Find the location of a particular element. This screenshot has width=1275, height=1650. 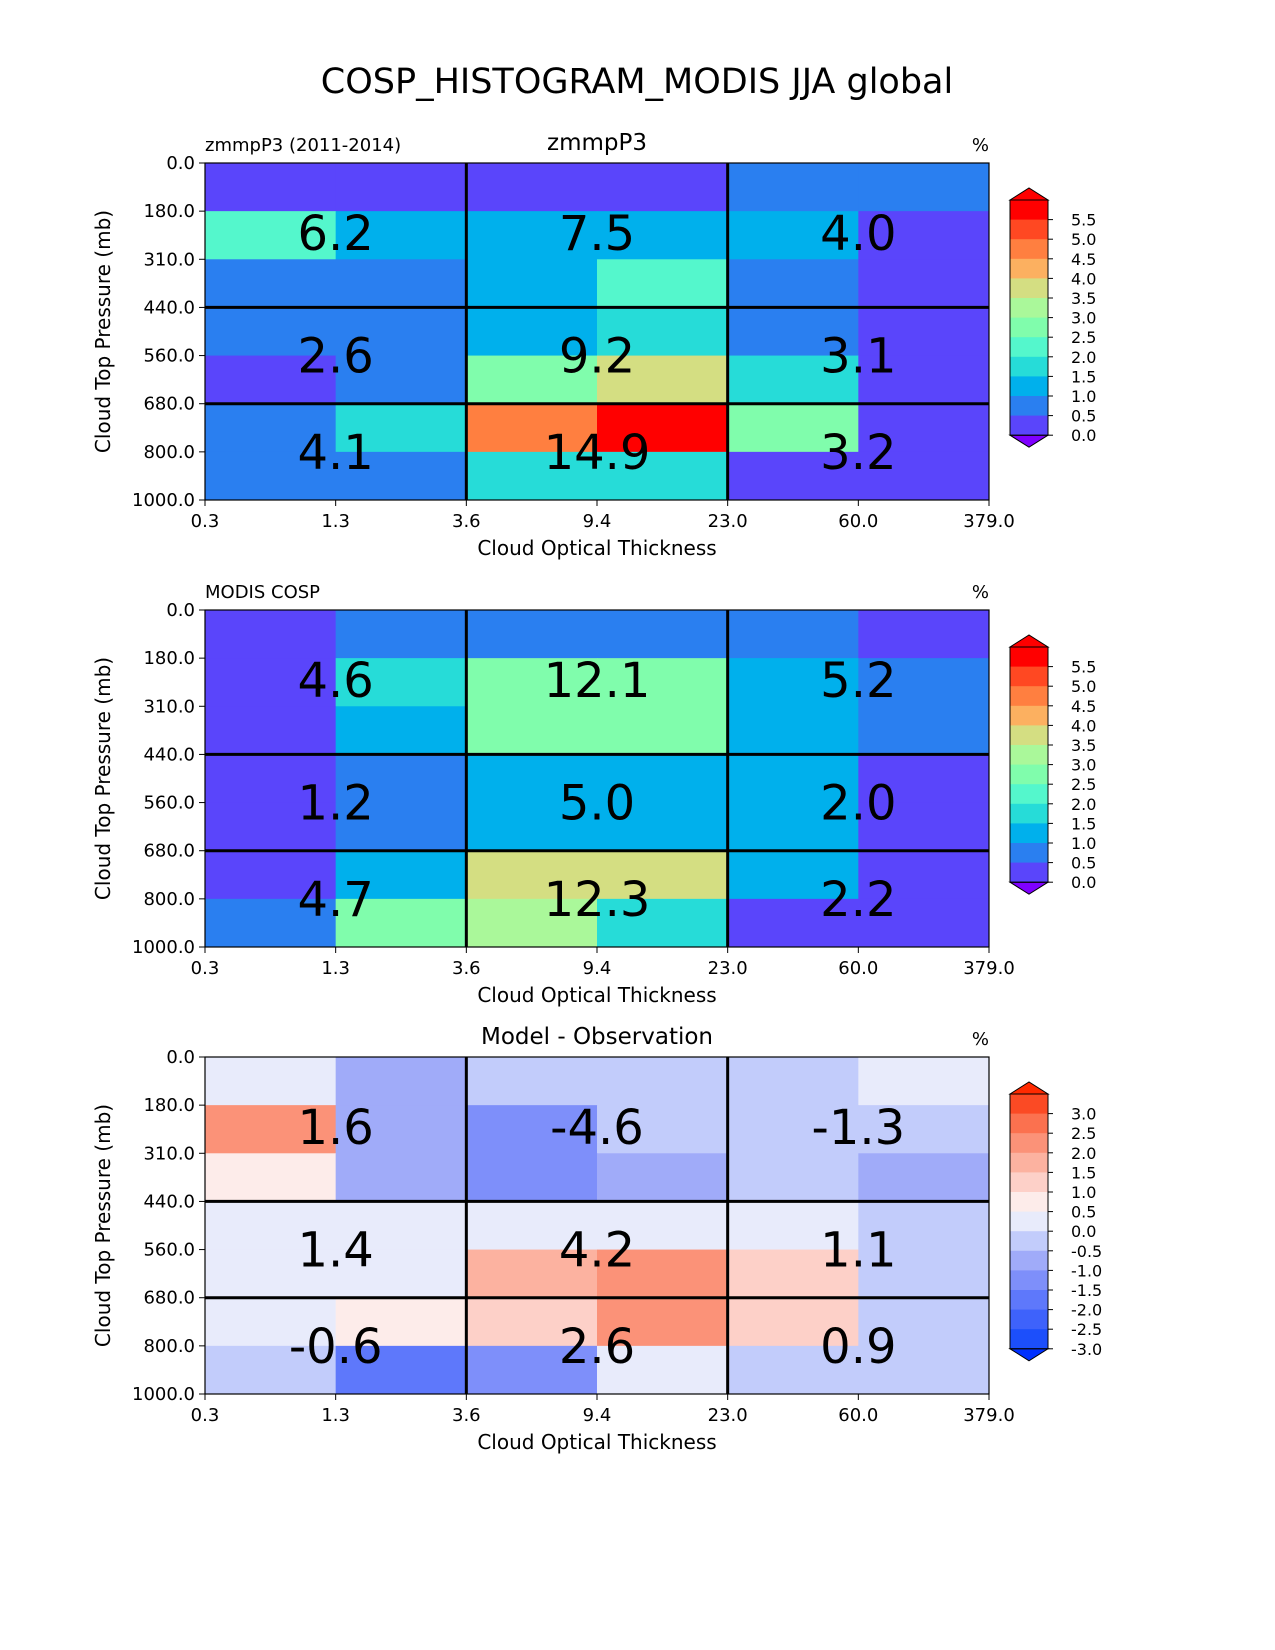

y-tick-label: 680.0 is located at coordinates (169, 851).